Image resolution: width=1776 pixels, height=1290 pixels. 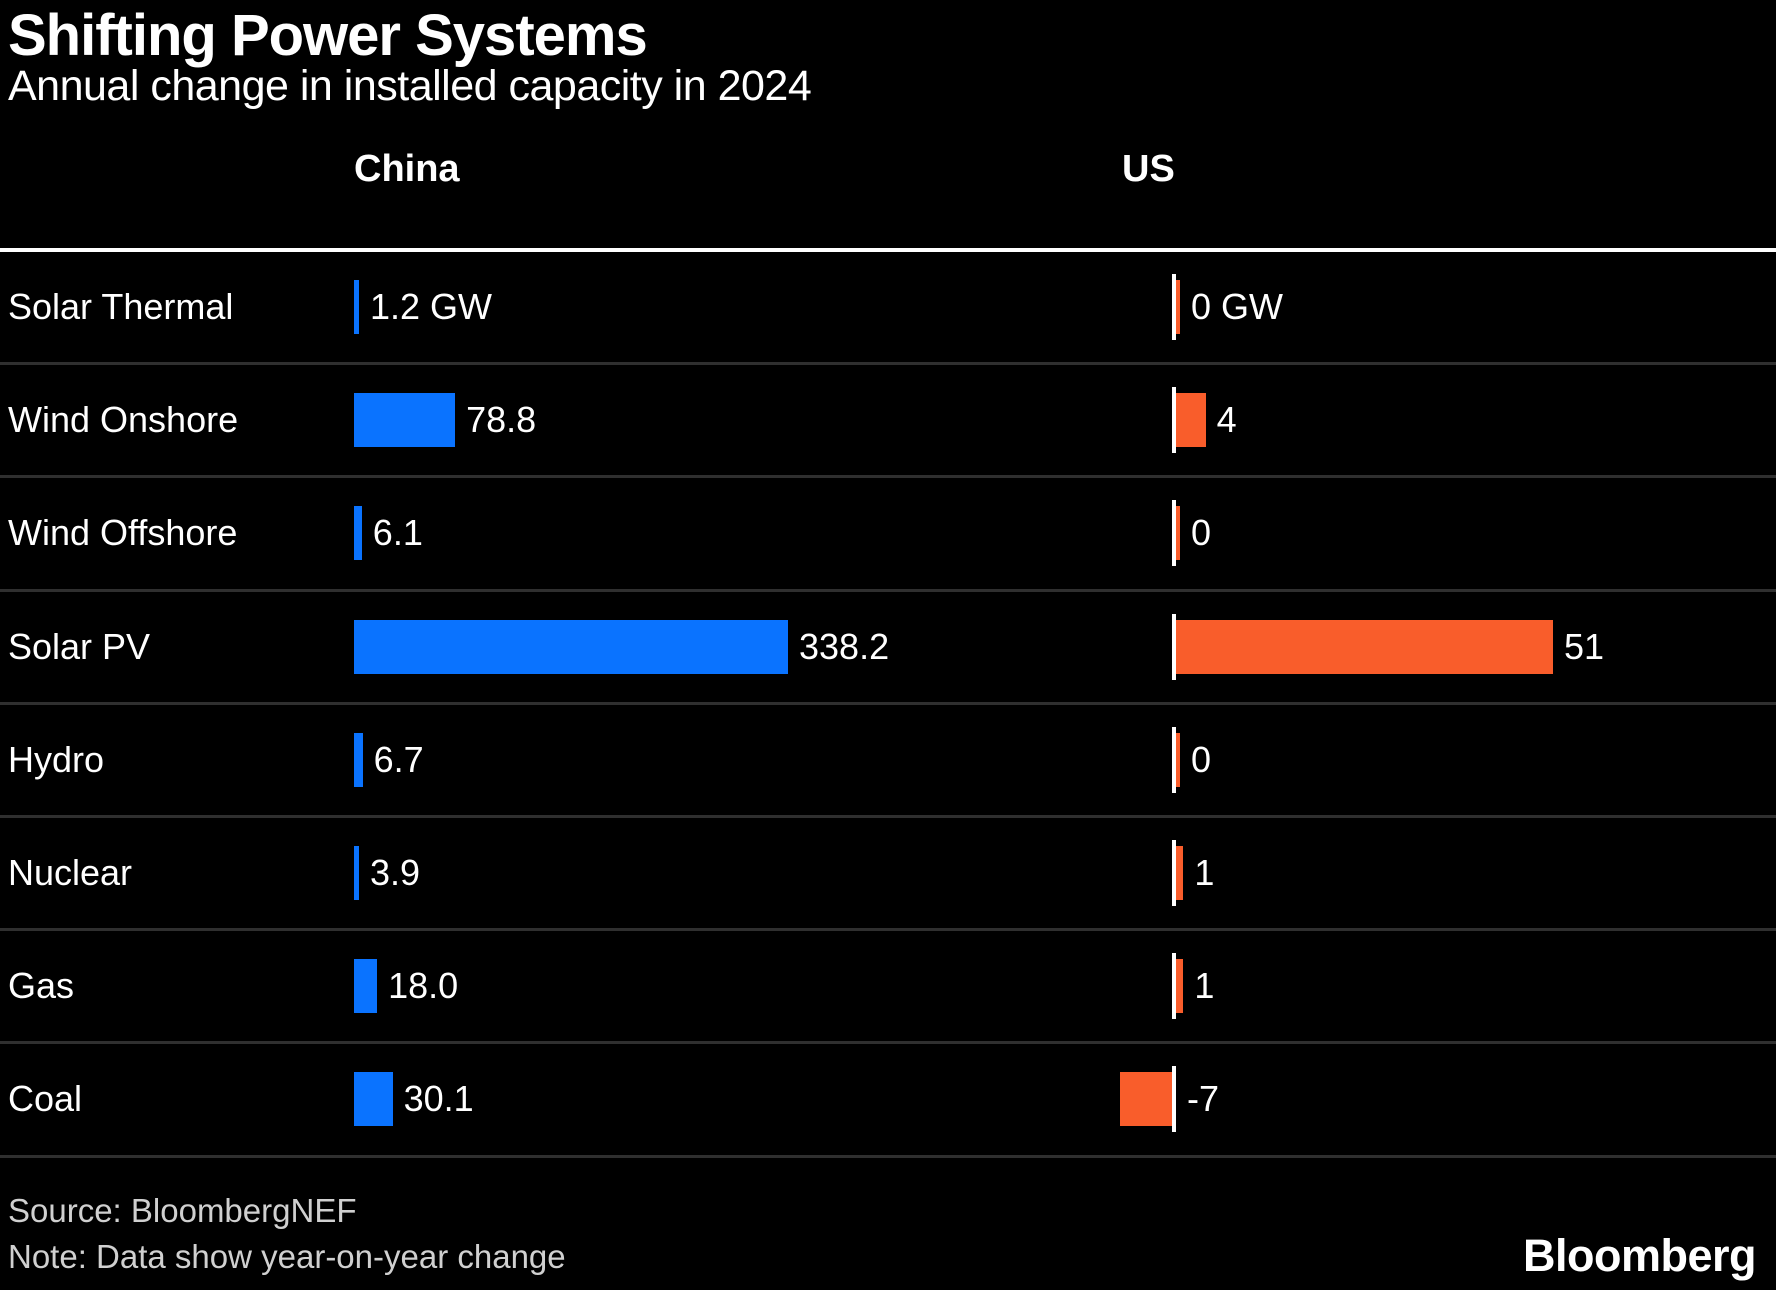 What do you see at coordinates (888, 1101) in the screenshot?
I see `chart-row: Coal 30.1 -7` at bounding box center [888, 1101].